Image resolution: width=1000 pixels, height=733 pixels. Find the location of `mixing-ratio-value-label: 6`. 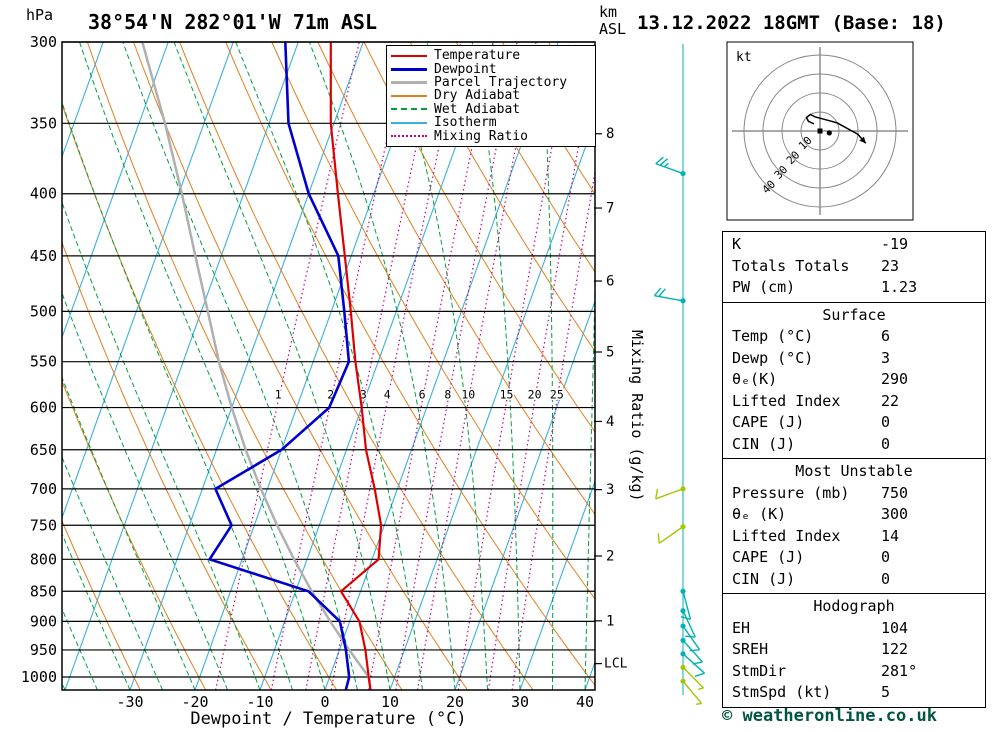

mixing-ratio-value-label: 6 is located at coordinates (422, 394).